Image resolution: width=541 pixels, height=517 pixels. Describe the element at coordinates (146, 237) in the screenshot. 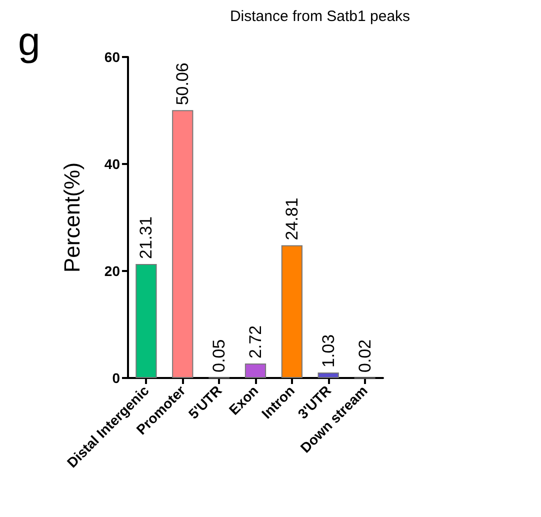

I see `data-label: 21.31` at that location.